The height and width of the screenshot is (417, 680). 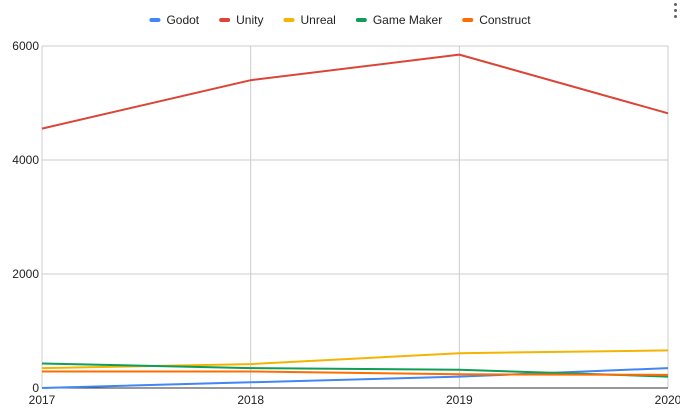 I want to click on chart-legend: Godot Unity Unreal Game Maker Construct, so click(x=340, y=20).